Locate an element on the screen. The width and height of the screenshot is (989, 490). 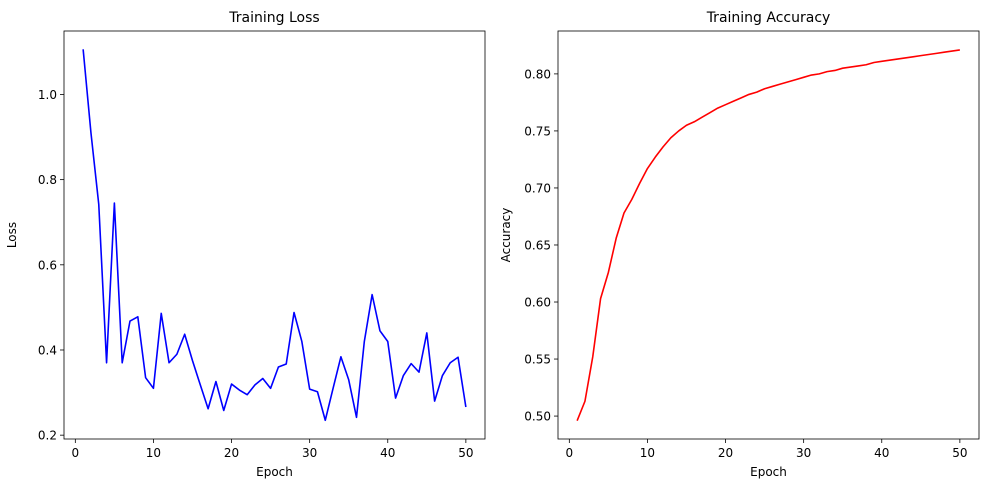
y-tick-label: 0.2 is located at coordinates (47, 436).